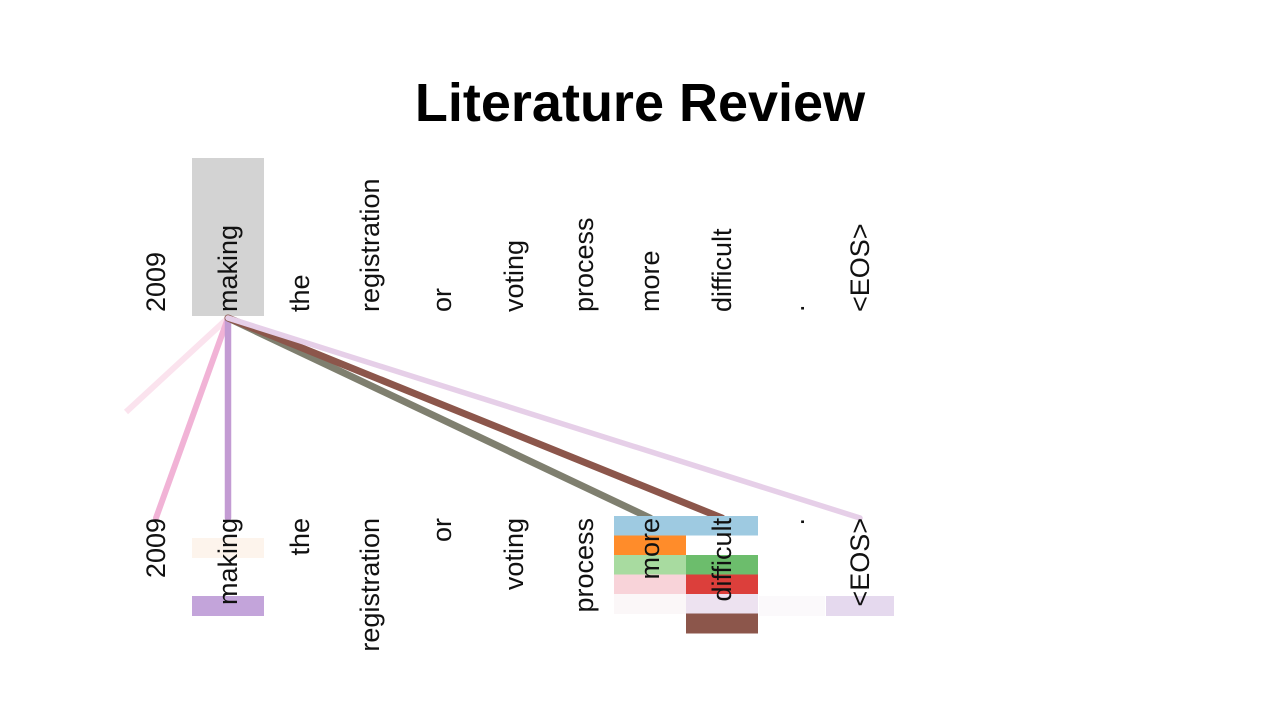  What do you see at coordinates (228, 561) in the screenshot?
I see `target-token-1: making` at bounding box center [228, 561].